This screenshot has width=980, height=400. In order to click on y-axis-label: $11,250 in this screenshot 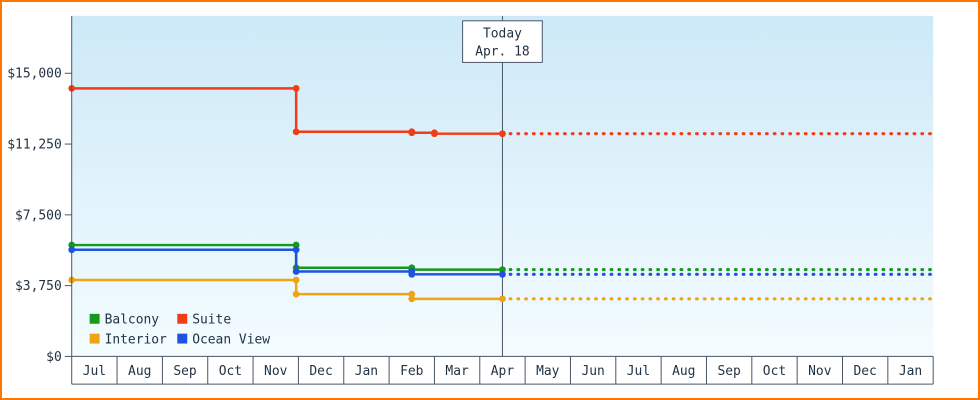, I will do `click(34, 145)`.